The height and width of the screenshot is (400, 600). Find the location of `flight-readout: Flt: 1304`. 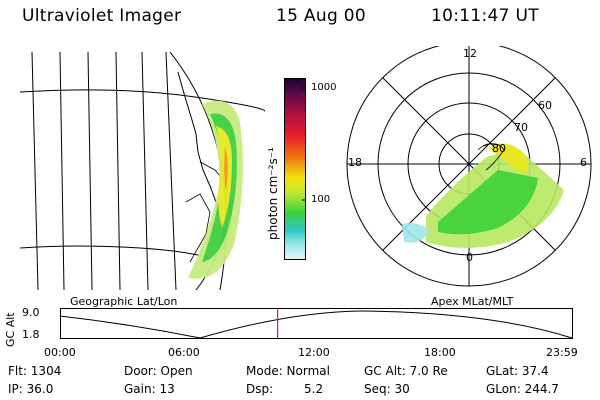

flight-readout: Flt: 1304 is located at coordinates (35, 371).